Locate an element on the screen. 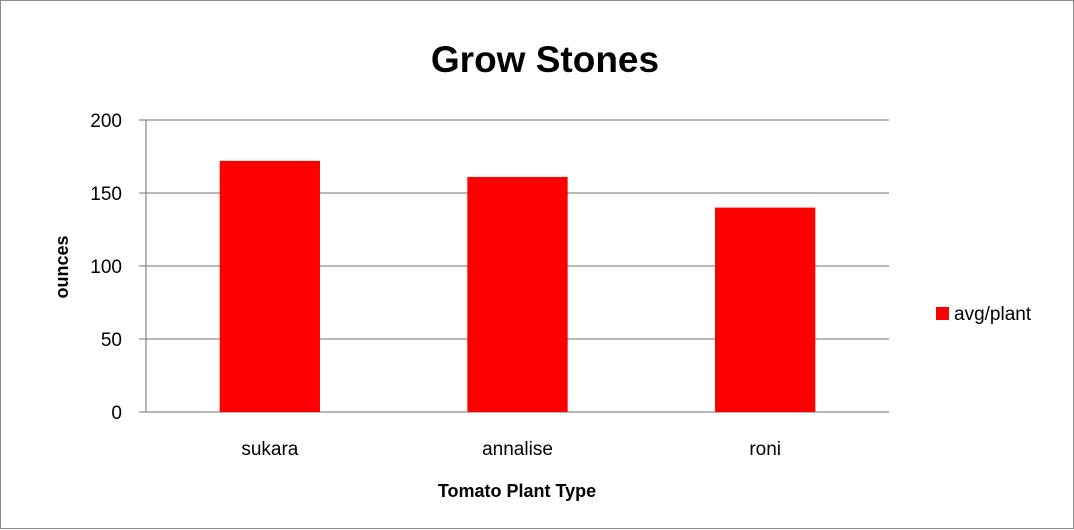  legend-label: avg/plant is located at coordinates (993, 314).